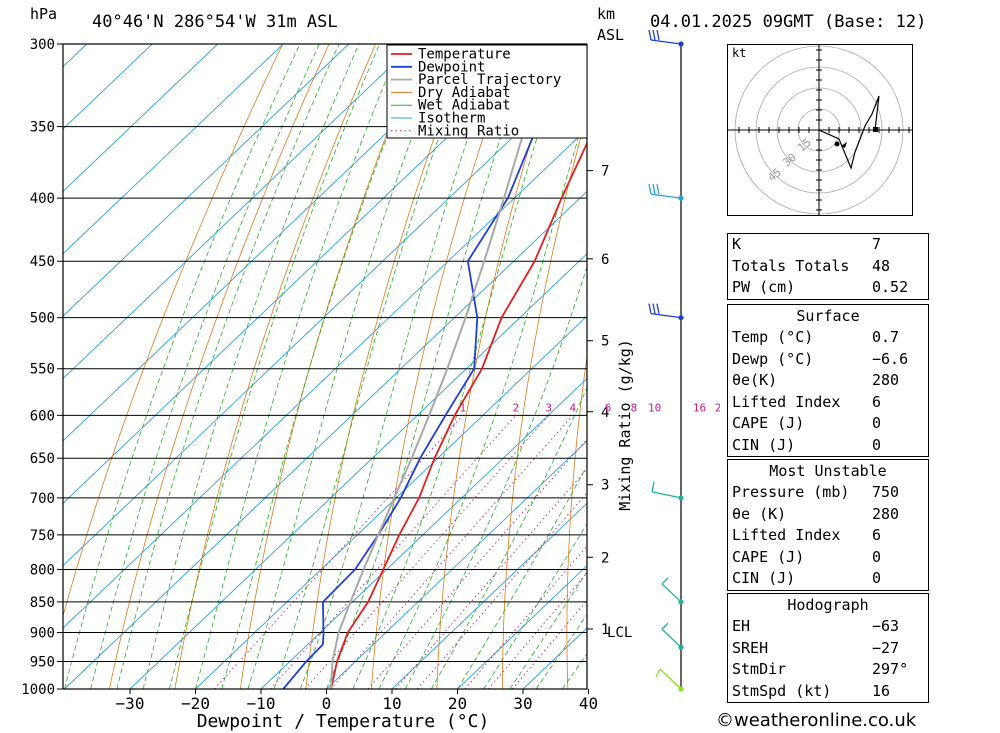 Image resolution: width=1000 pixels, height=733 pixels. What do you see at coordinates (849, 132) in the screenshot?
I see `hodograph-trace` at bounding box center [849, 132].